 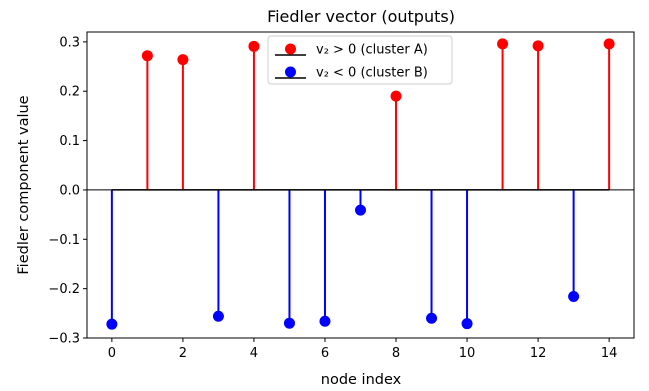 I want to click on legend-entry-label: v₂ < 0 (cluster B), so click(x=372, y=73).